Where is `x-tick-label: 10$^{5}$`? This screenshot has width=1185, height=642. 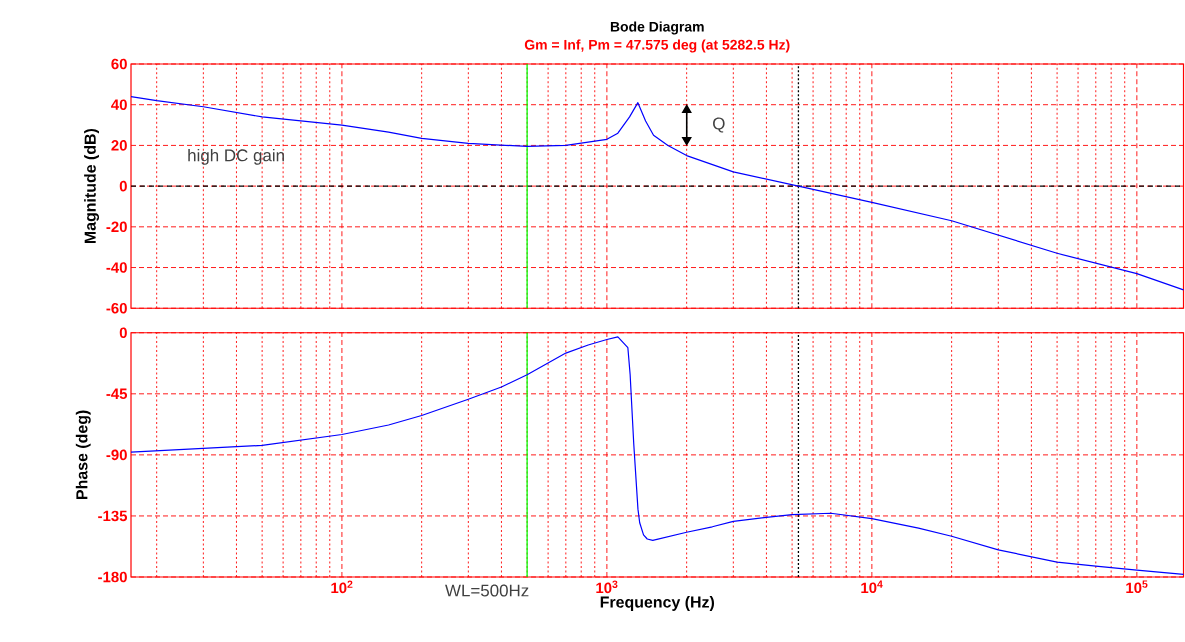 x-tick-label: 10$^{5}$ is located at coordinates (1137, 587).